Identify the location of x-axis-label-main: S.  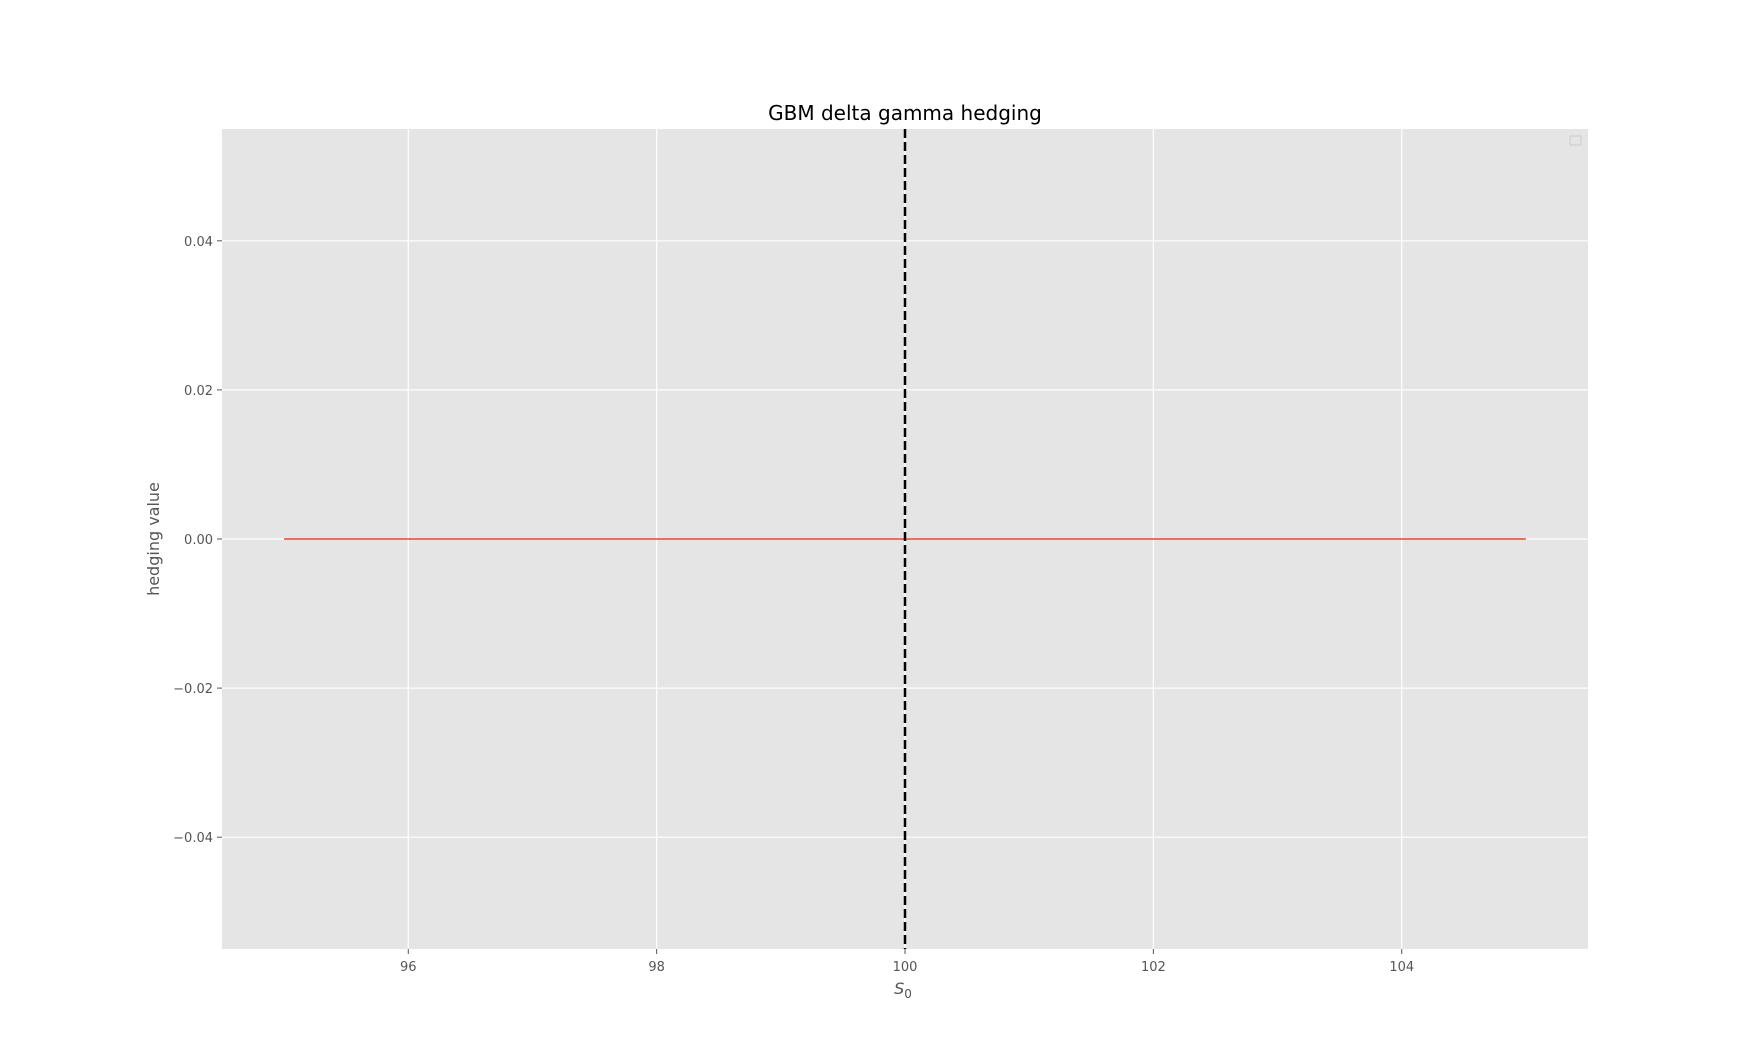
(899, 988).